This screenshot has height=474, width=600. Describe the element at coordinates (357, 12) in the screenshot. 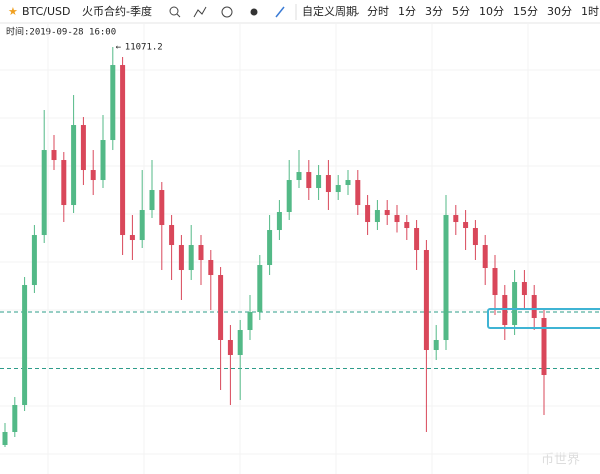

I see `dropdown-caret: ⌄` at that location.